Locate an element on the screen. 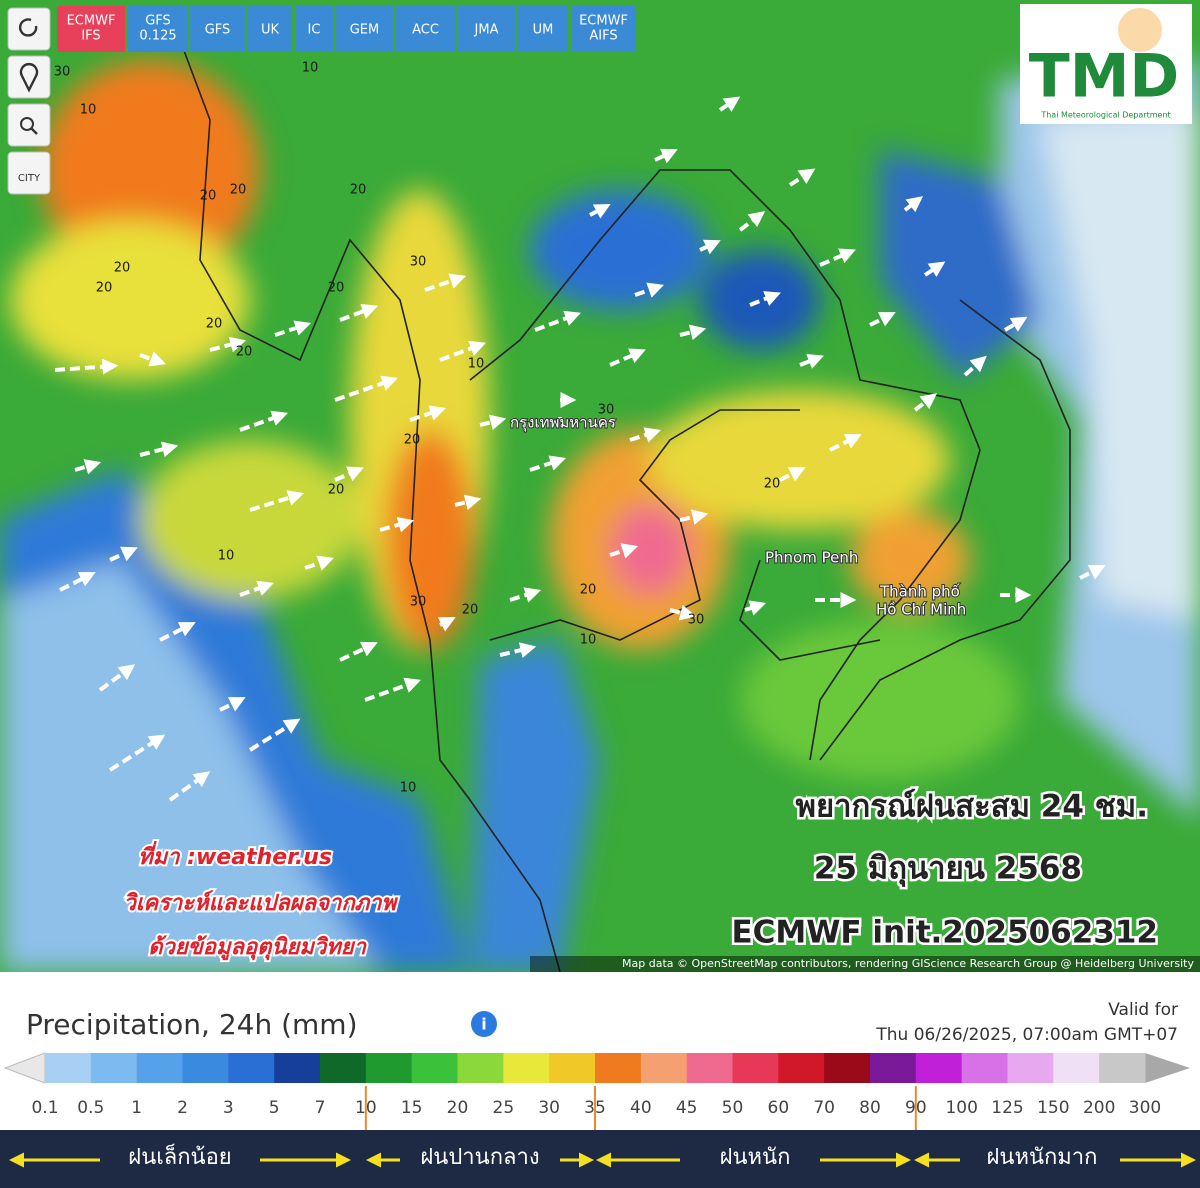 Image resolution: width=1200 pixels, height=1188 pixels. model-button-label: JMA is located at coordinates (486, 30).